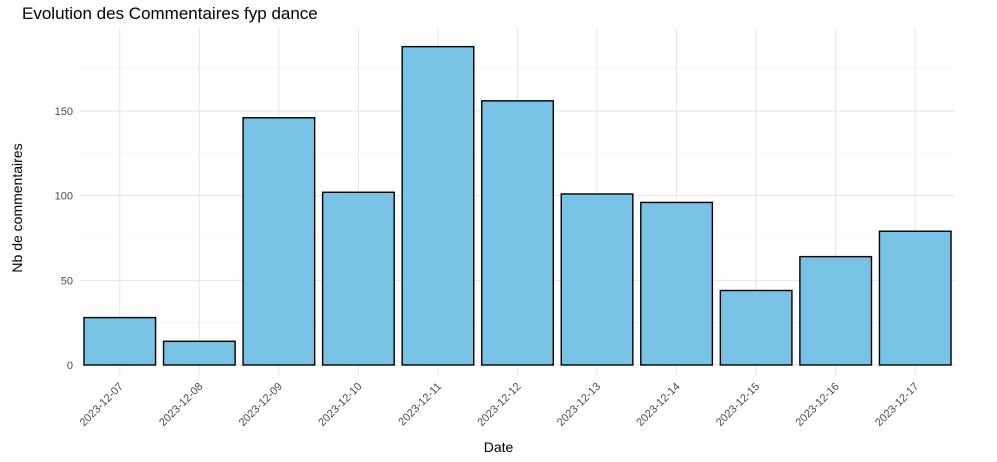 This screenshot has width=997, height=462. What do you see at coordinates (897, 405) in the screenshot?
I see `x-tick-label: 2023-12-17` at bounding box center [897, 405].